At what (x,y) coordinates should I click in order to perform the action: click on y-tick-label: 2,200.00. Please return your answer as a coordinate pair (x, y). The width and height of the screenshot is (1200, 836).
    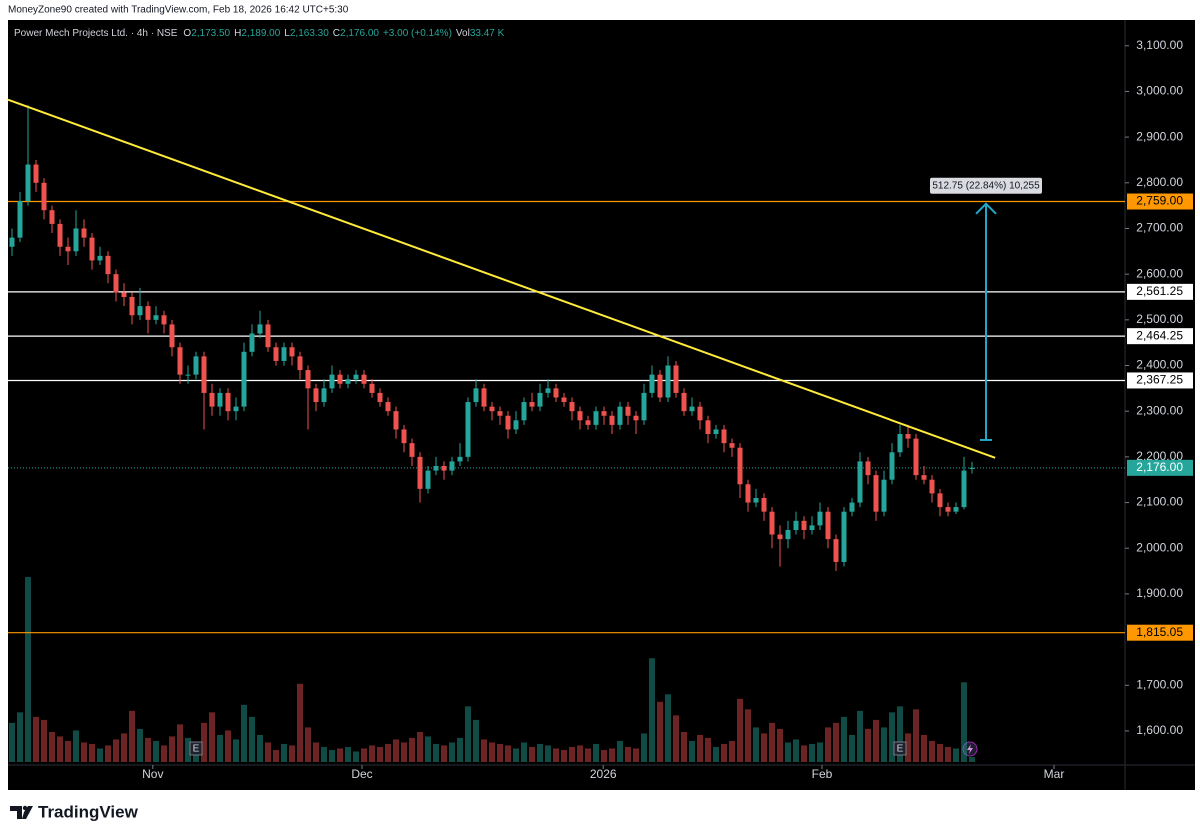
    Looking at the image, I should click on (1159, 456).